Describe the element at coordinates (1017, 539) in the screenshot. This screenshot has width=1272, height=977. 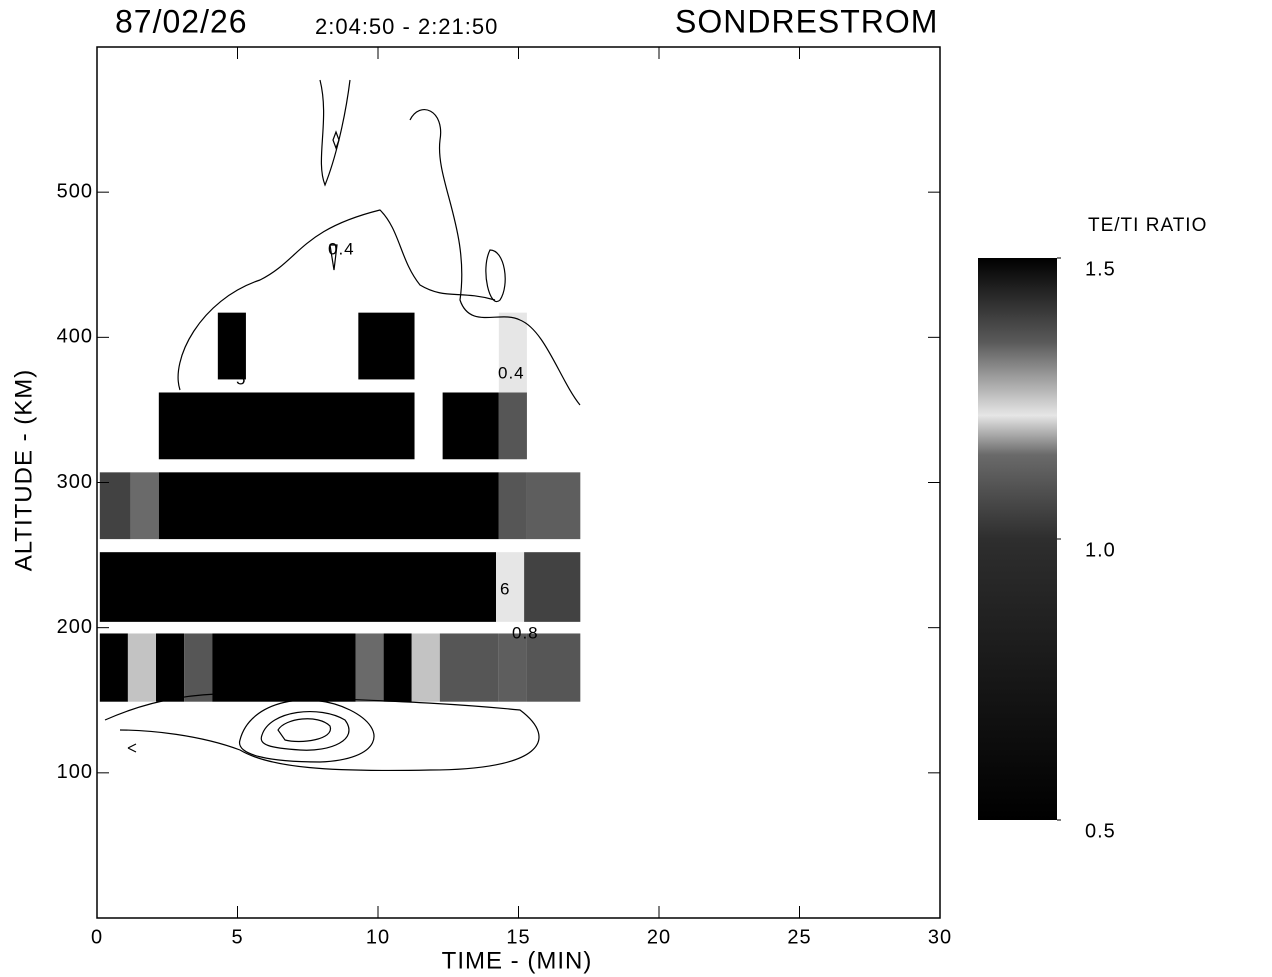
I see `colorbar` at that location.